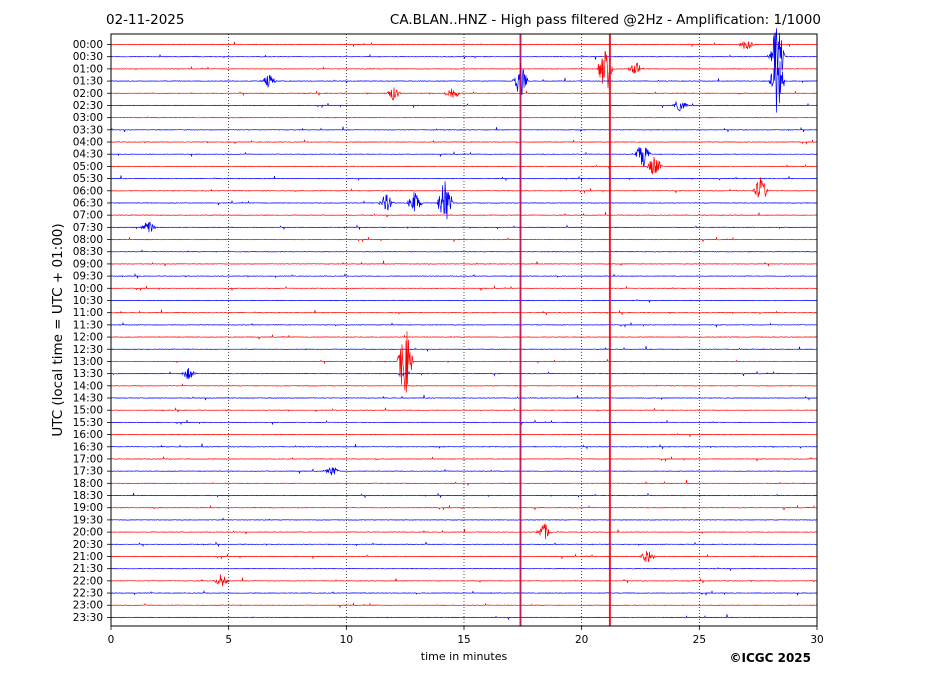 The height and width of the screenshot is (696, 927). I want to click on y-tick-label: 06:00, so click(88, 191).